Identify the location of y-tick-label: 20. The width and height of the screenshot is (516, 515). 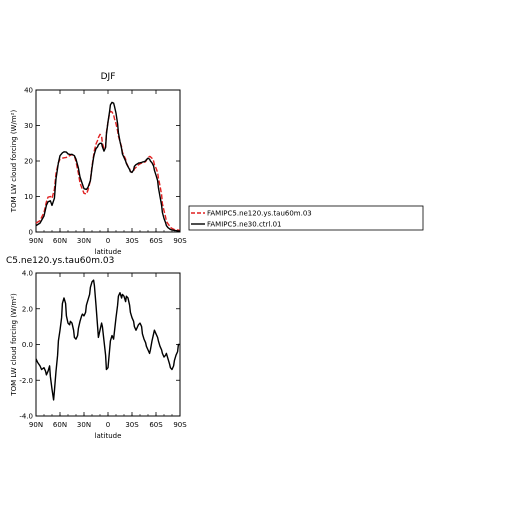
(28, 162).